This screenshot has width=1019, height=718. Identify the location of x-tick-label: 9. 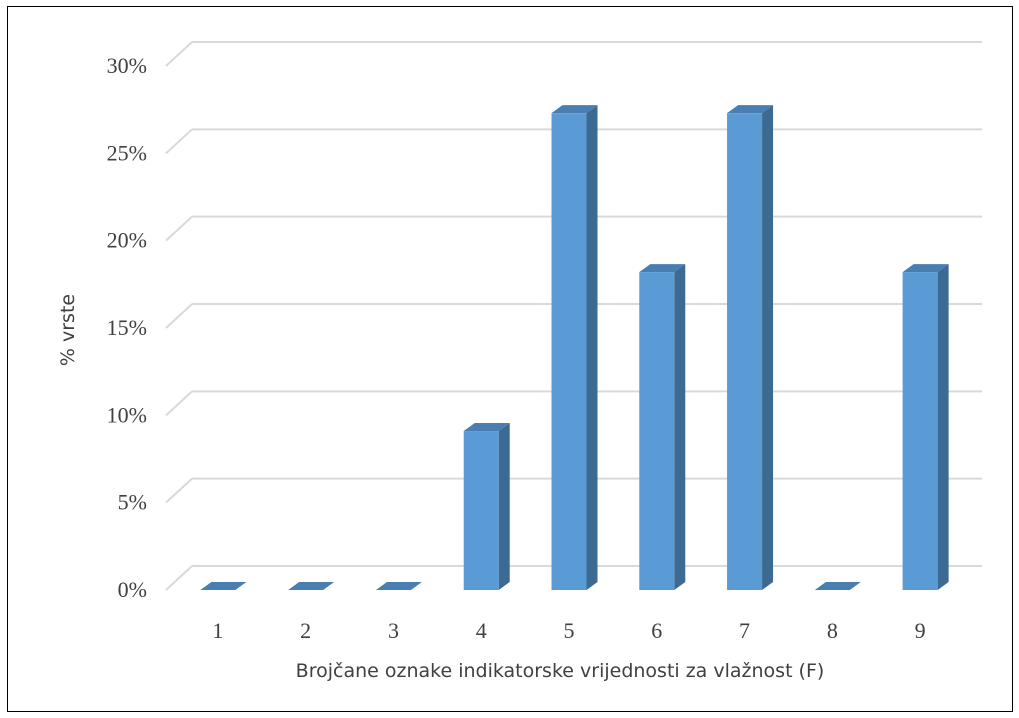
(920, 630).